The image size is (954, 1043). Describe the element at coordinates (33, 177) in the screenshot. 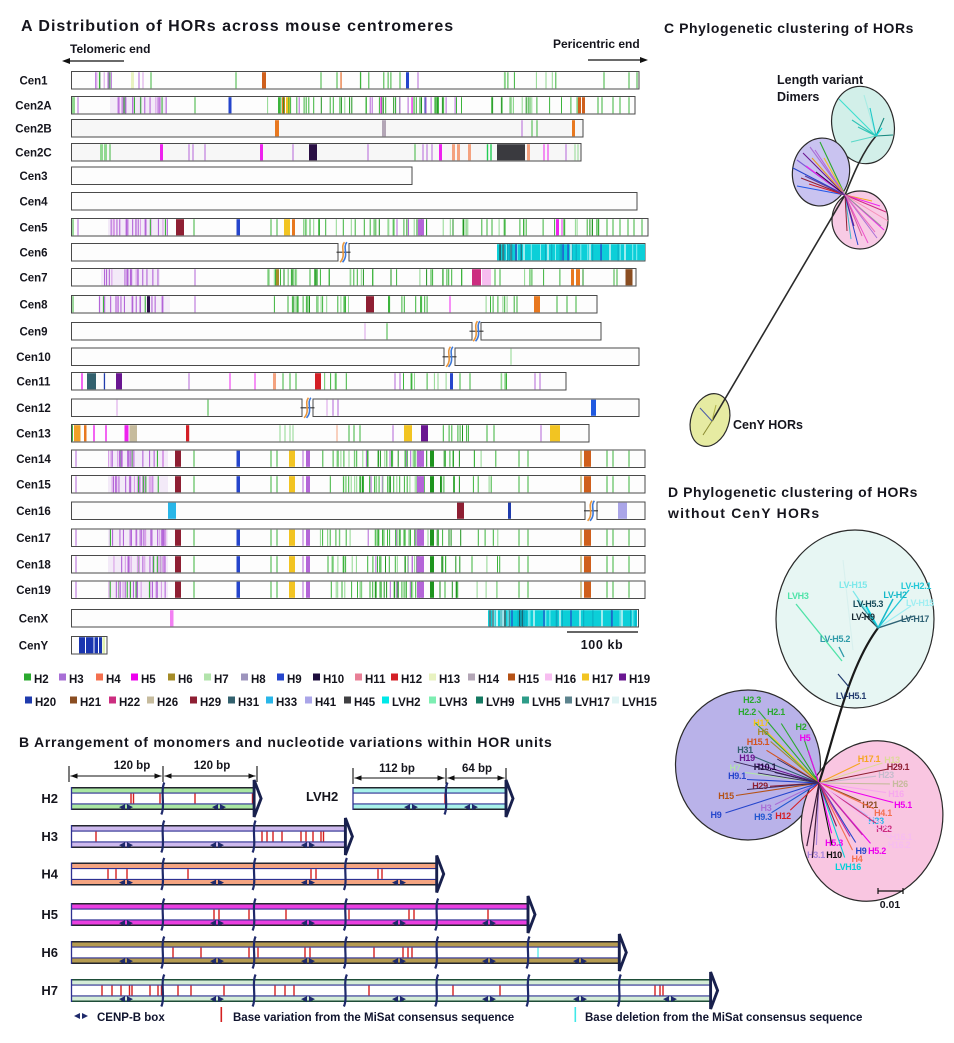

I see `svg-text: Cen3` at that location.